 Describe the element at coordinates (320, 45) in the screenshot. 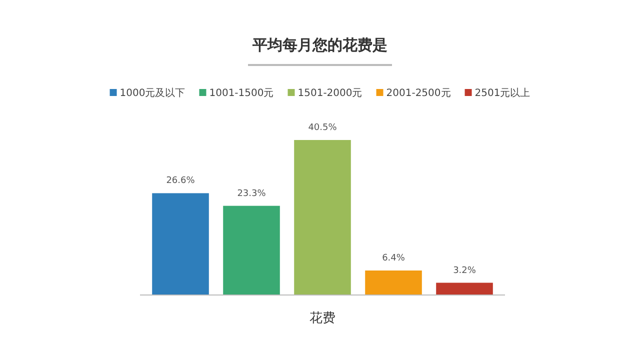

I see `chart-title: 平均每月您的花费是` at that location.